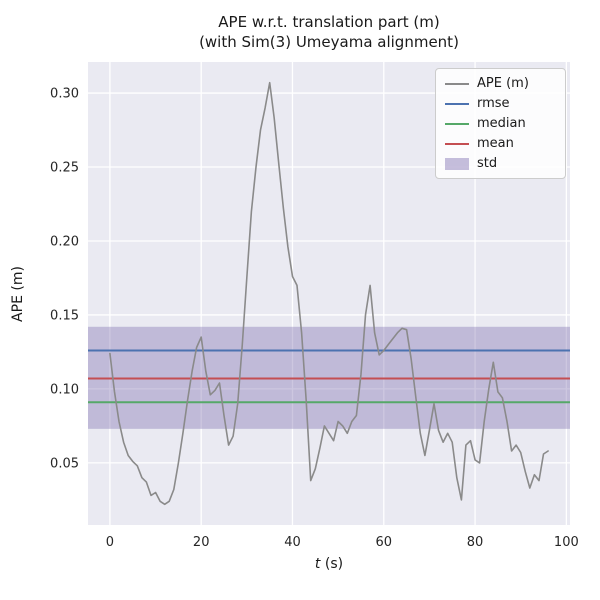 This screenshot has width=600, height=600. What do you see at coordinates (64, 315) in the screenshot?
I see `y-tick-label: 0.15` at bounding box center [64, 315].